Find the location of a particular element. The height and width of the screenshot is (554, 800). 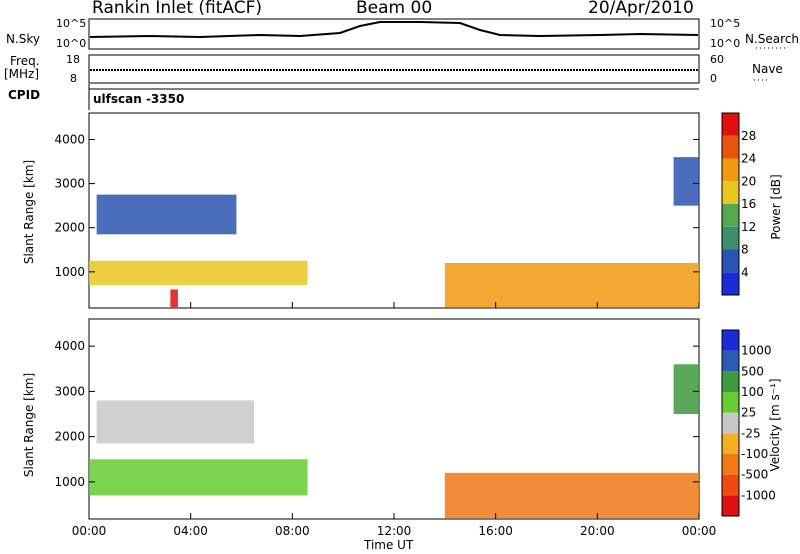

x-tick-label: 16:00 is located at coordinates (495, 531).